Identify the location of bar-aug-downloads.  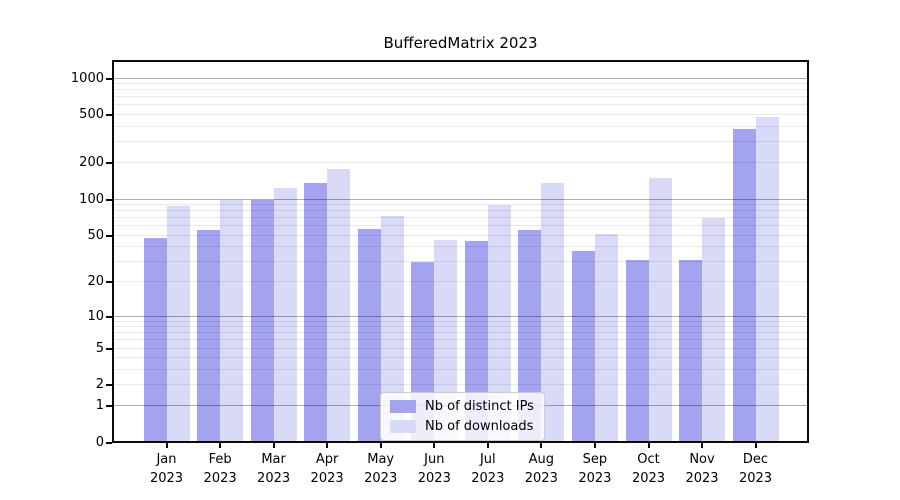
(553, 313).